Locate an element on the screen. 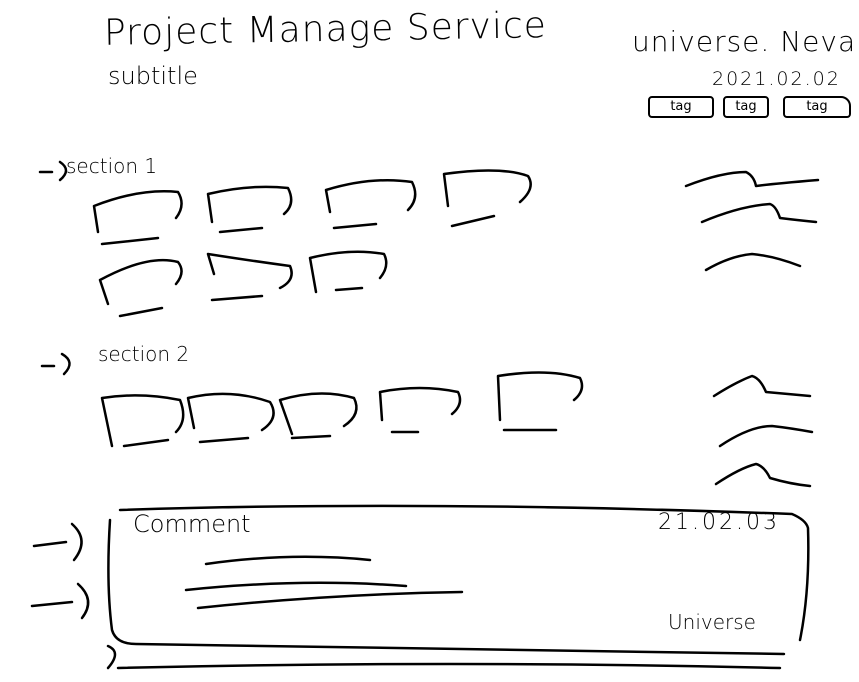 The image size is (859, 682). header-date: 2021.02.02 is located at coordinates (776, 79).